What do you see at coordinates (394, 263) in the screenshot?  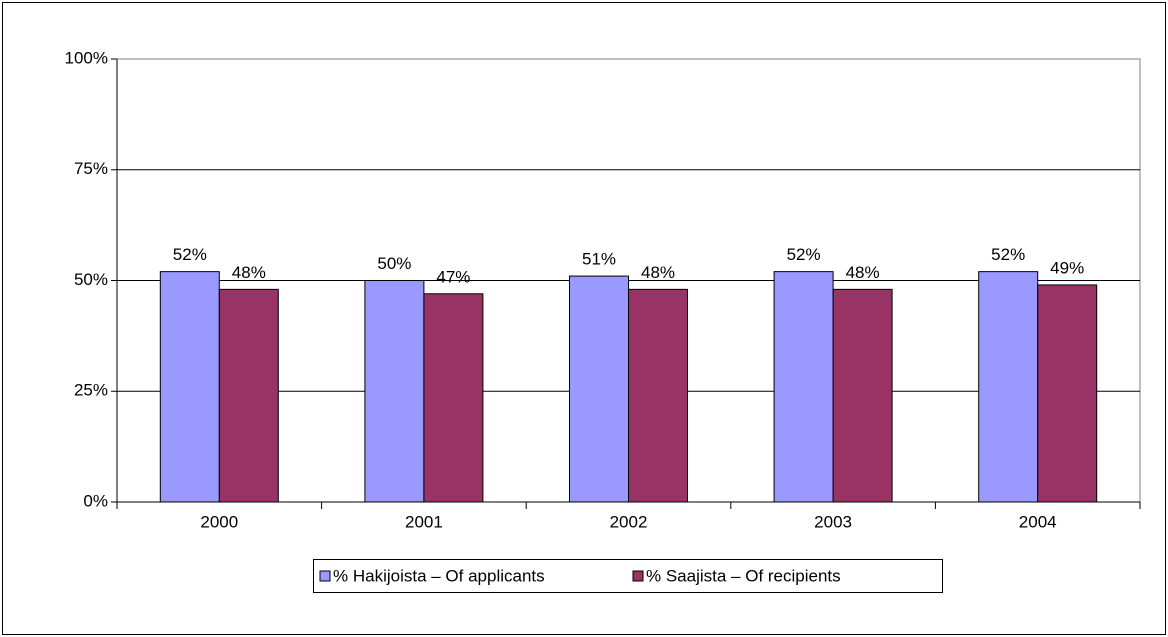 I see `value-label: 50%` at bounding box center [394, 263].